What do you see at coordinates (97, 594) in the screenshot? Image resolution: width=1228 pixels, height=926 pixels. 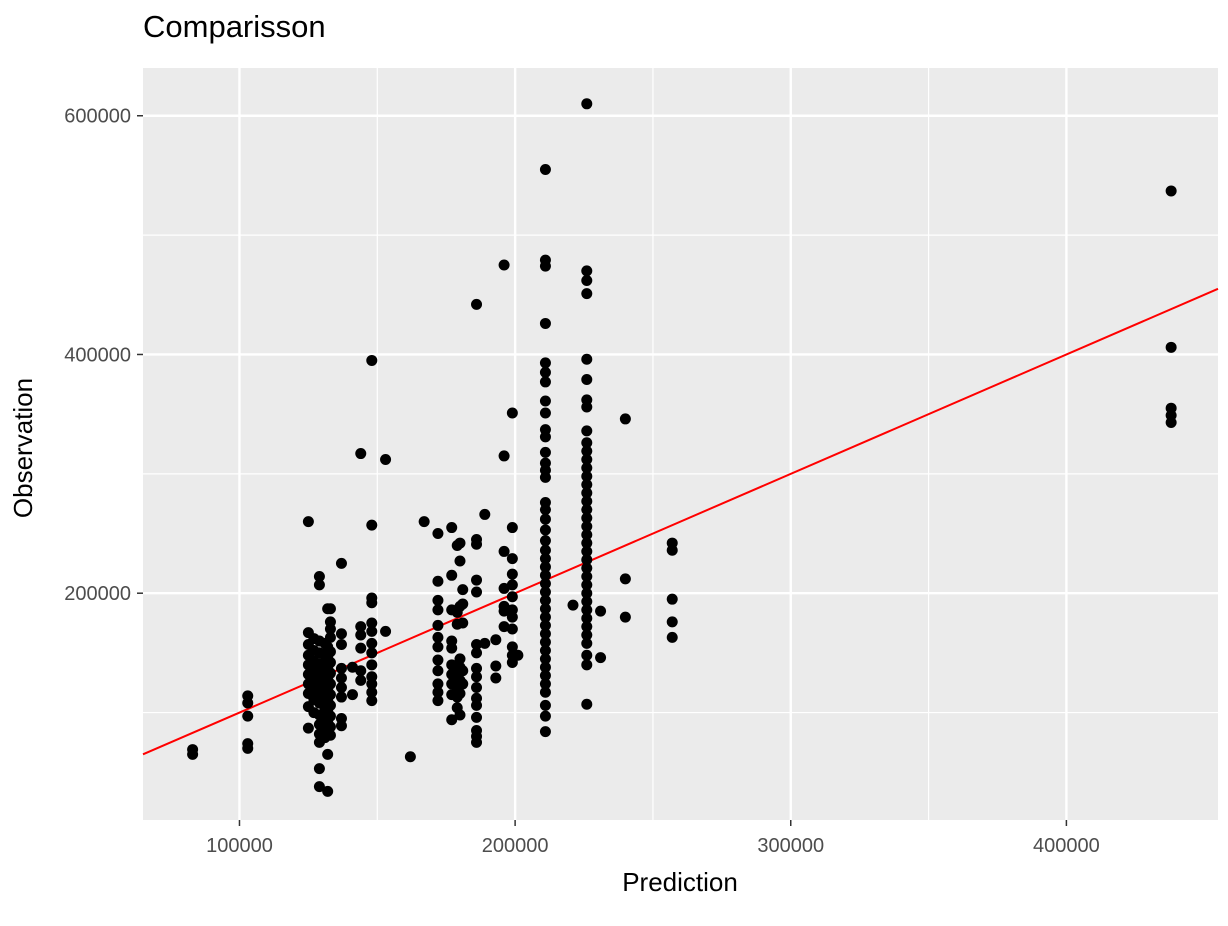 I see `y-tick-label: 200000` at bounding box center [97, 594].